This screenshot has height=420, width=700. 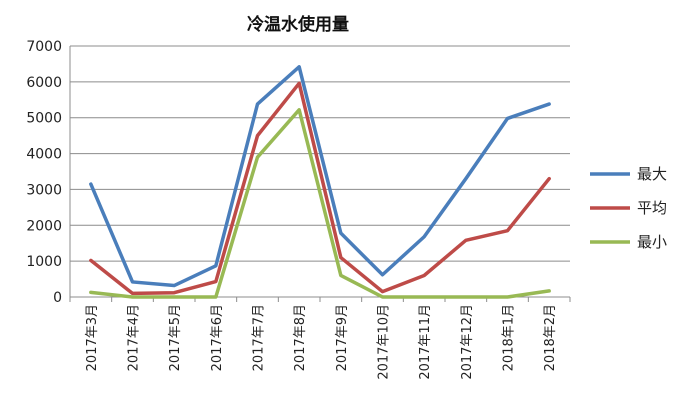 What do you see at coordinates (425, 342) in the screenshot?
I see `x-tick-label: 2017年11月` at bounding box center [425, 342].